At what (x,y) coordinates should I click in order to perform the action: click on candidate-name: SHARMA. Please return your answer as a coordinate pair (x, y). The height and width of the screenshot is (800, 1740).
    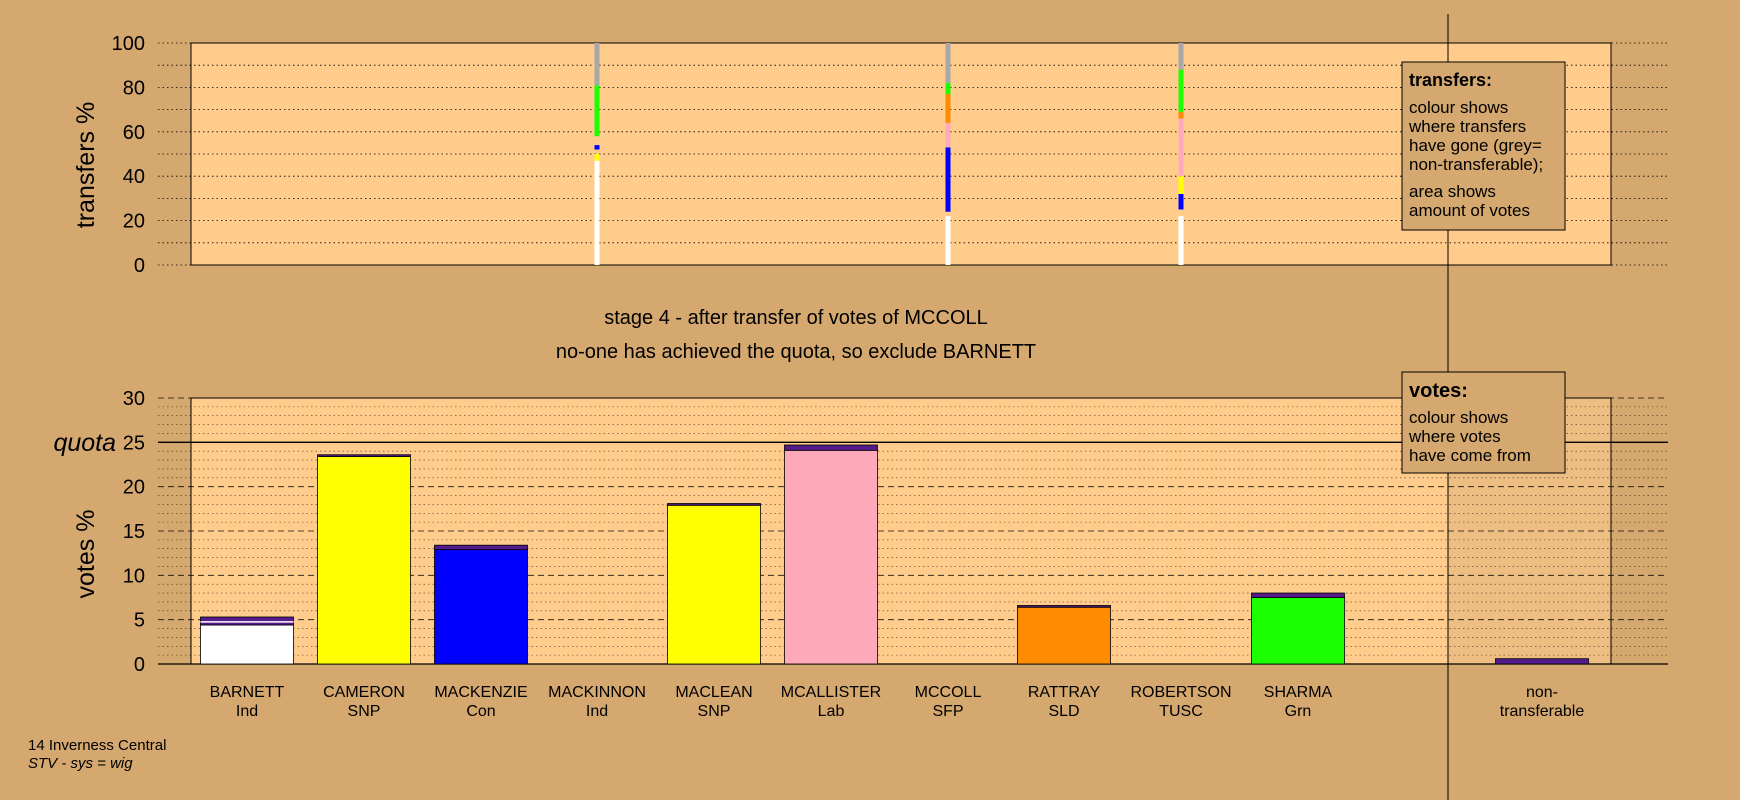
    Looking at the image, I should click on (1298, 692).